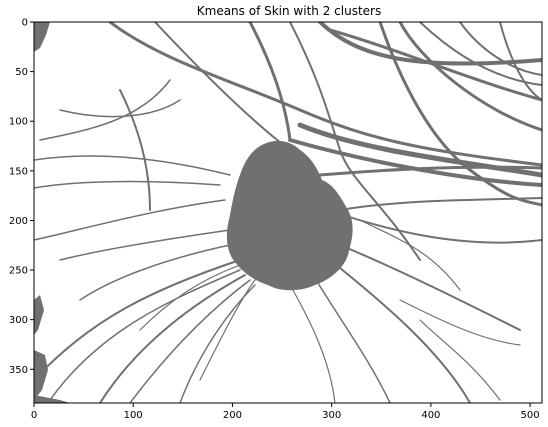 The image size is (548, 427). What do you see at coordinates (232, 415) in the screenshot?
I see `x-tick-label: 200` at bounding box center [232, 415].